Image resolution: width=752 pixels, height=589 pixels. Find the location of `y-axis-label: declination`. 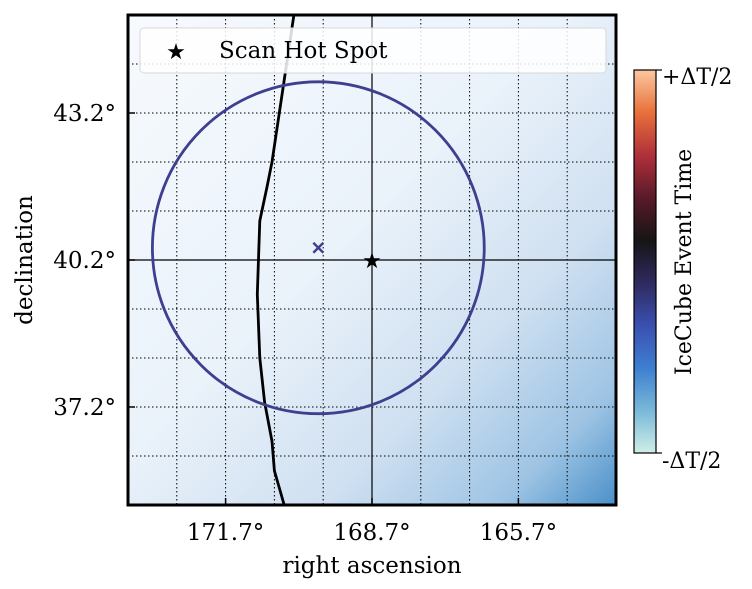

y-axis-label: declination is located at coordinates (25, 260).